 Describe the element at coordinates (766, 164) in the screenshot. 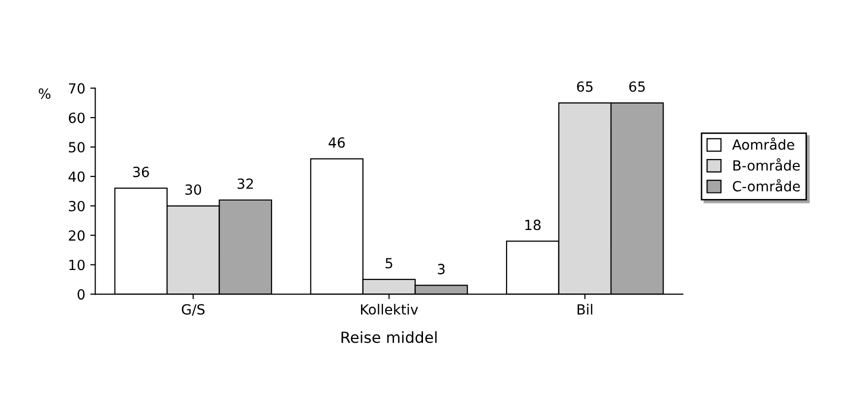

I see `legend-label: B-område` at that location.